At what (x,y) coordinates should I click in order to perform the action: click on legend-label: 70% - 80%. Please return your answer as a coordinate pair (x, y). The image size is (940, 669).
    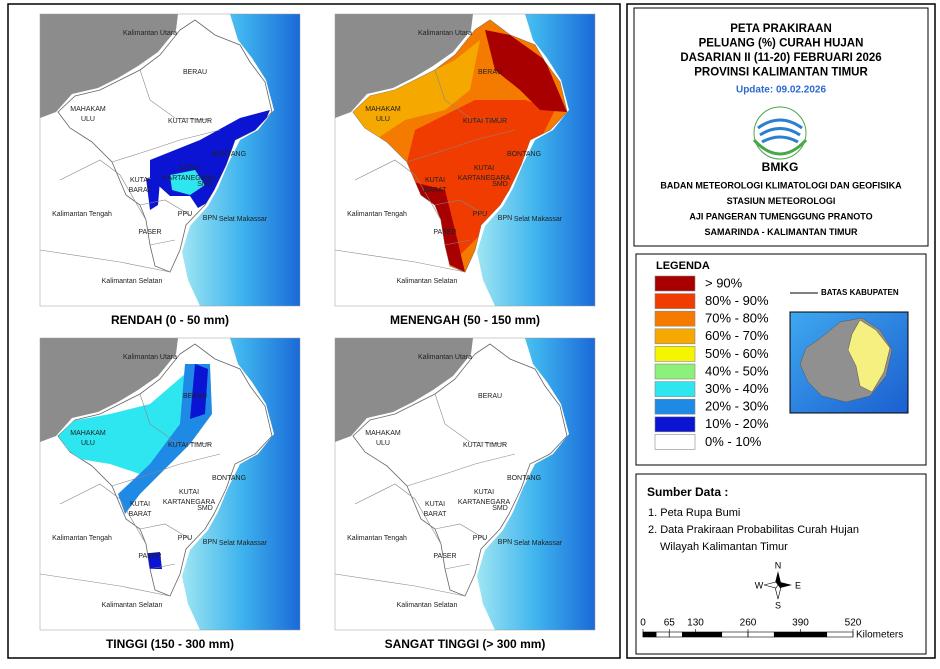
    Looking at the image, I should click on (737, 318).